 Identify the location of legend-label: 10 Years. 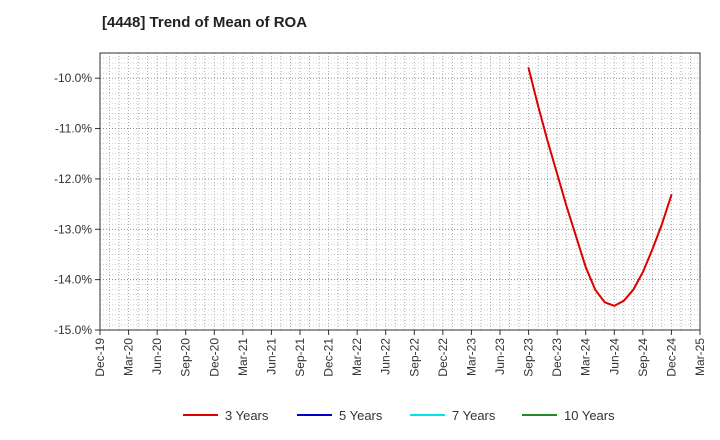
(589, 415).